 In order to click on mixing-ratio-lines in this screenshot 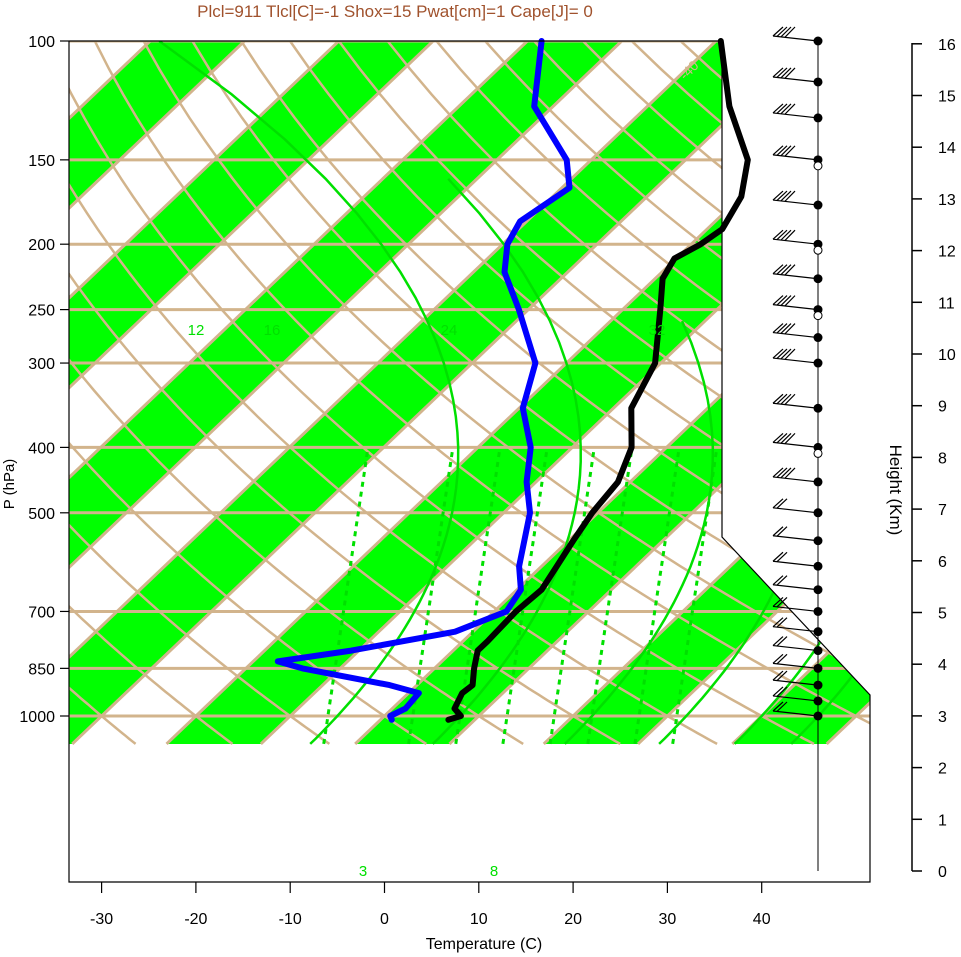, I will do `click(520, 596)`.